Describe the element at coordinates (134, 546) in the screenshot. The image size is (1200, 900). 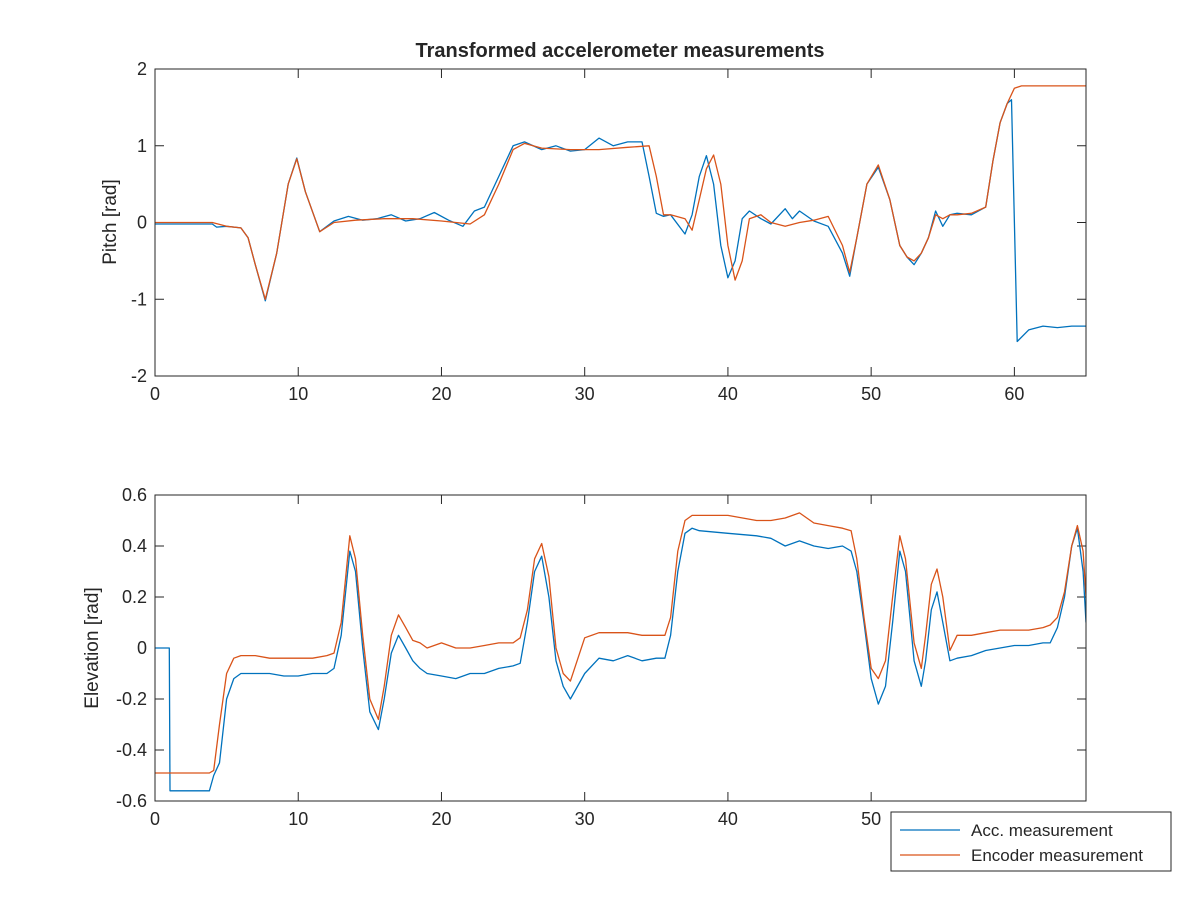
I see `y-tick-label: 0.4` at that location.